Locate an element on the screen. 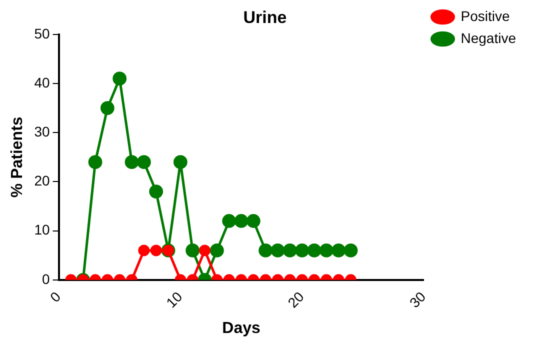 The width and height of the screenshot is (536, 346). x-tick-label: 10 is located at coordinates (174, 299).